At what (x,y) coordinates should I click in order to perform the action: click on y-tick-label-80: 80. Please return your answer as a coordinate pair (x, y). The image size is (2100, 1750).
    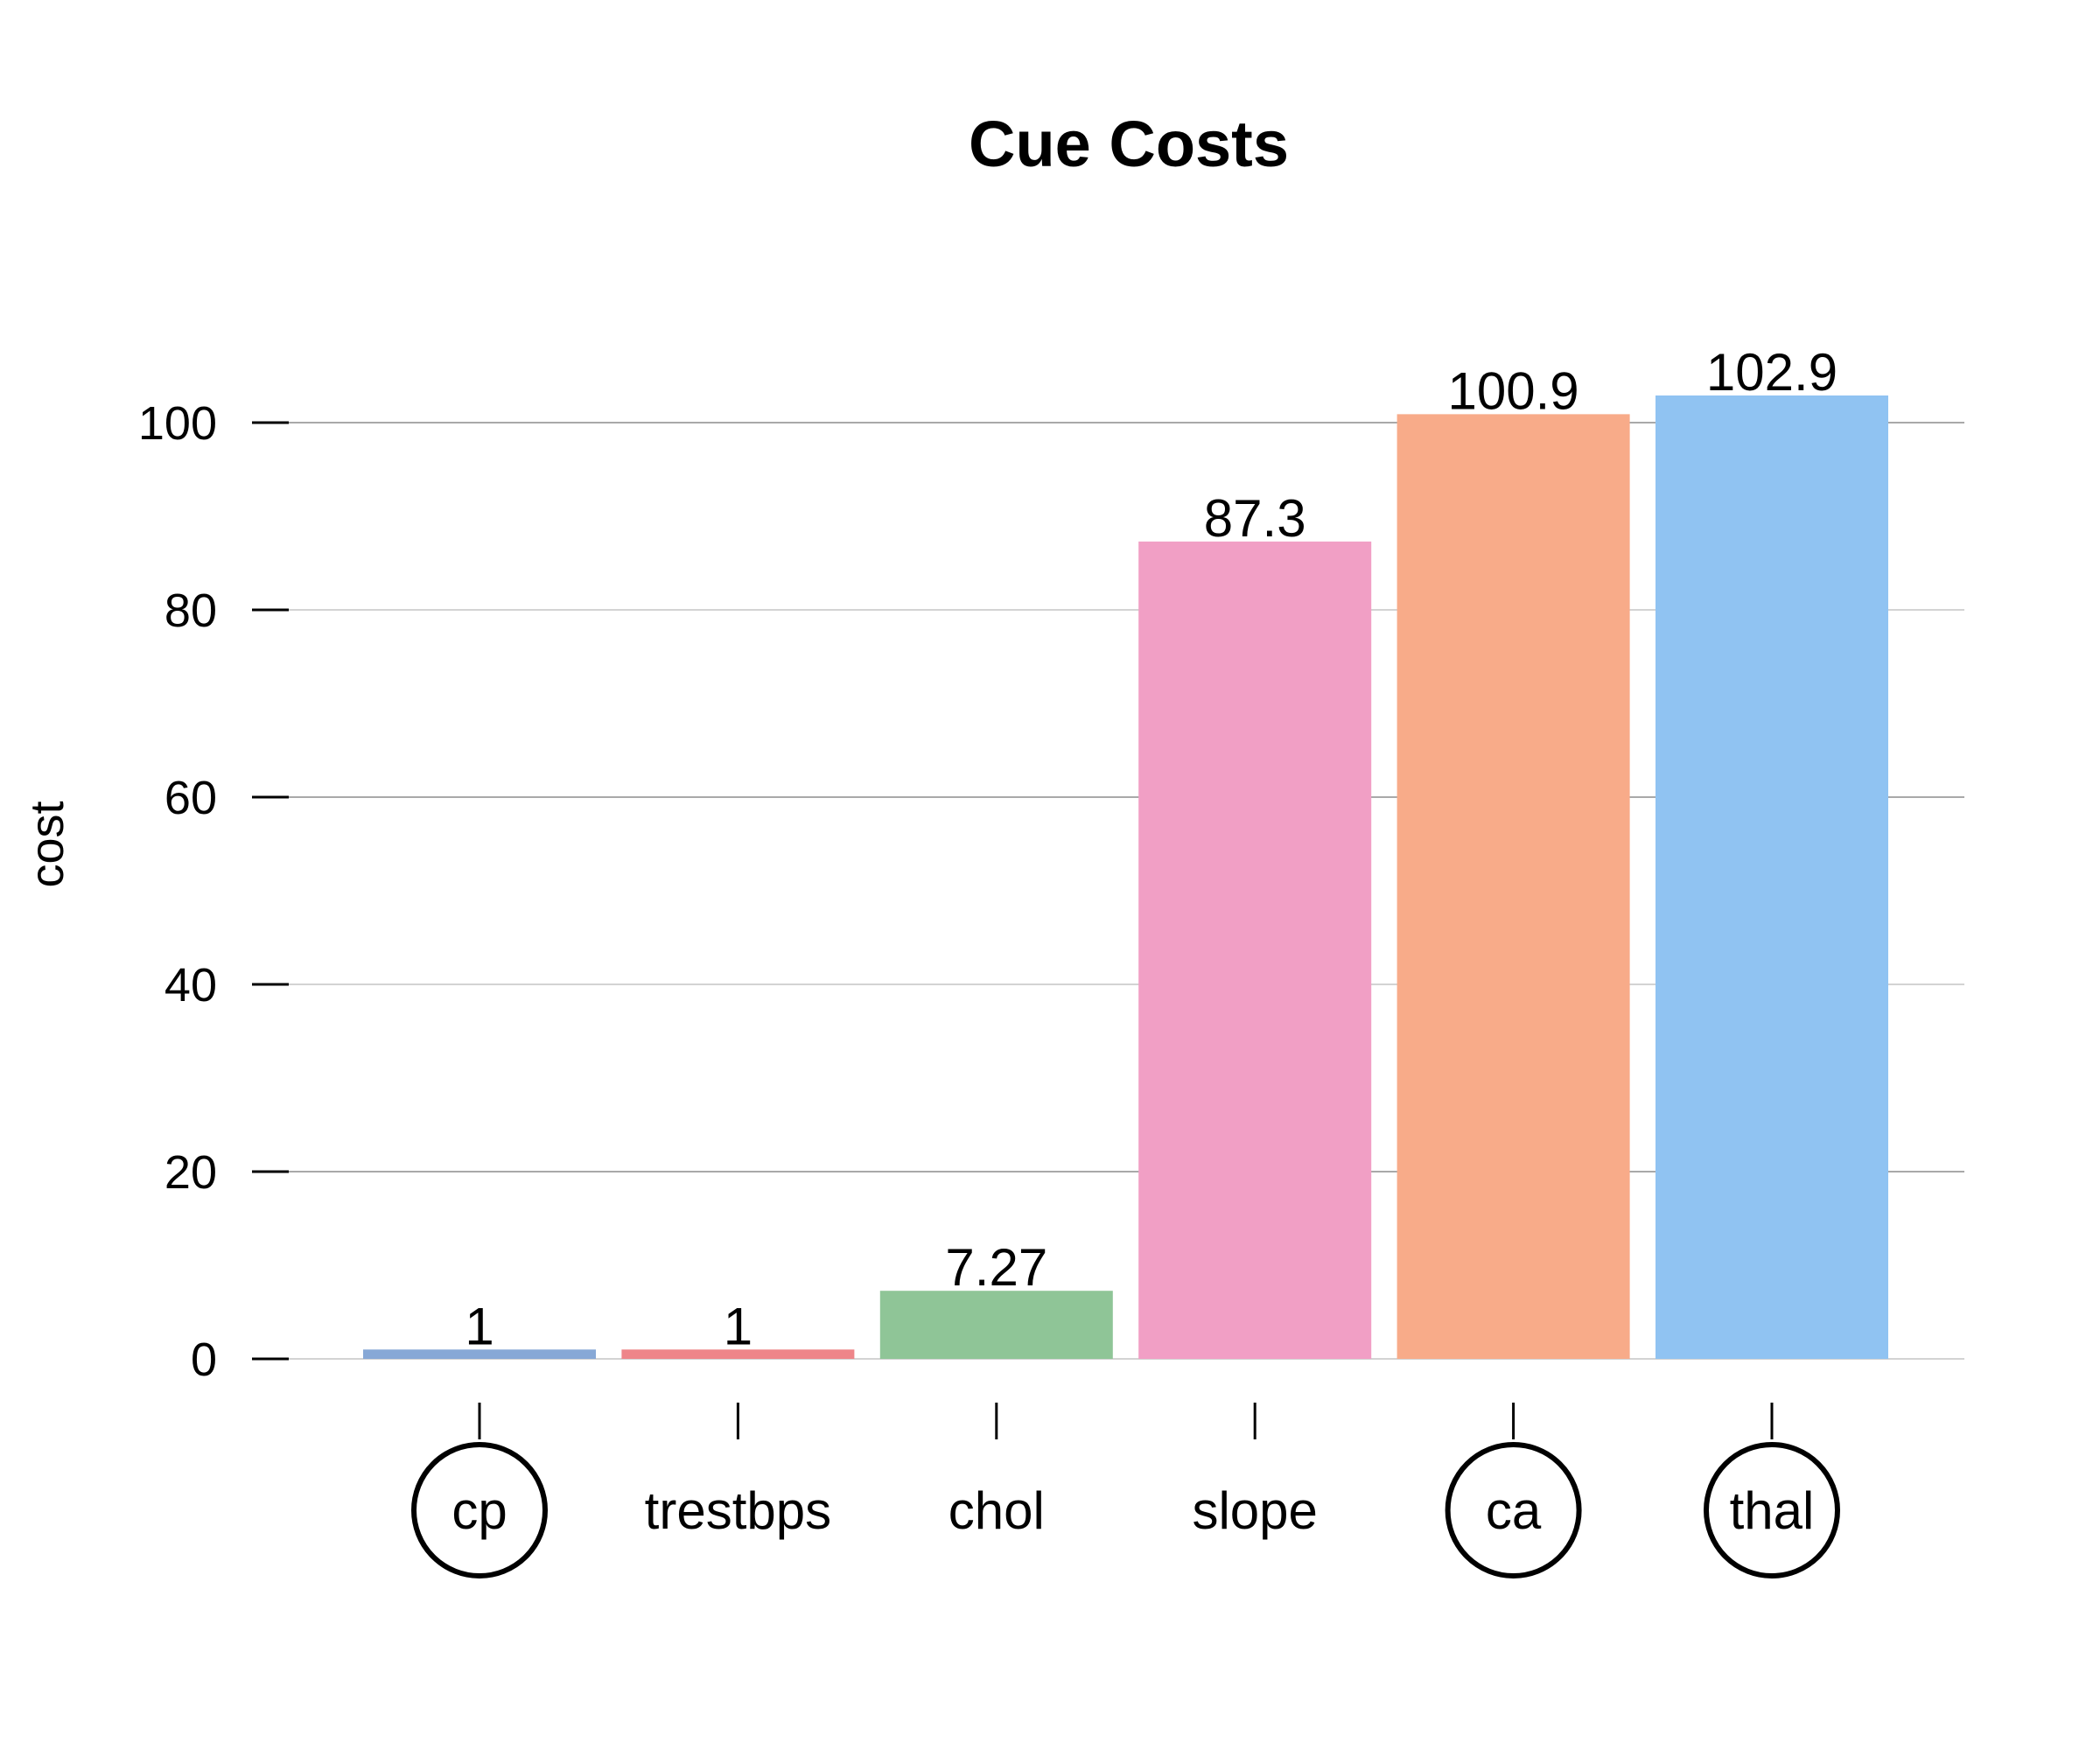
    Looking at the image, I should click on (190, 610).